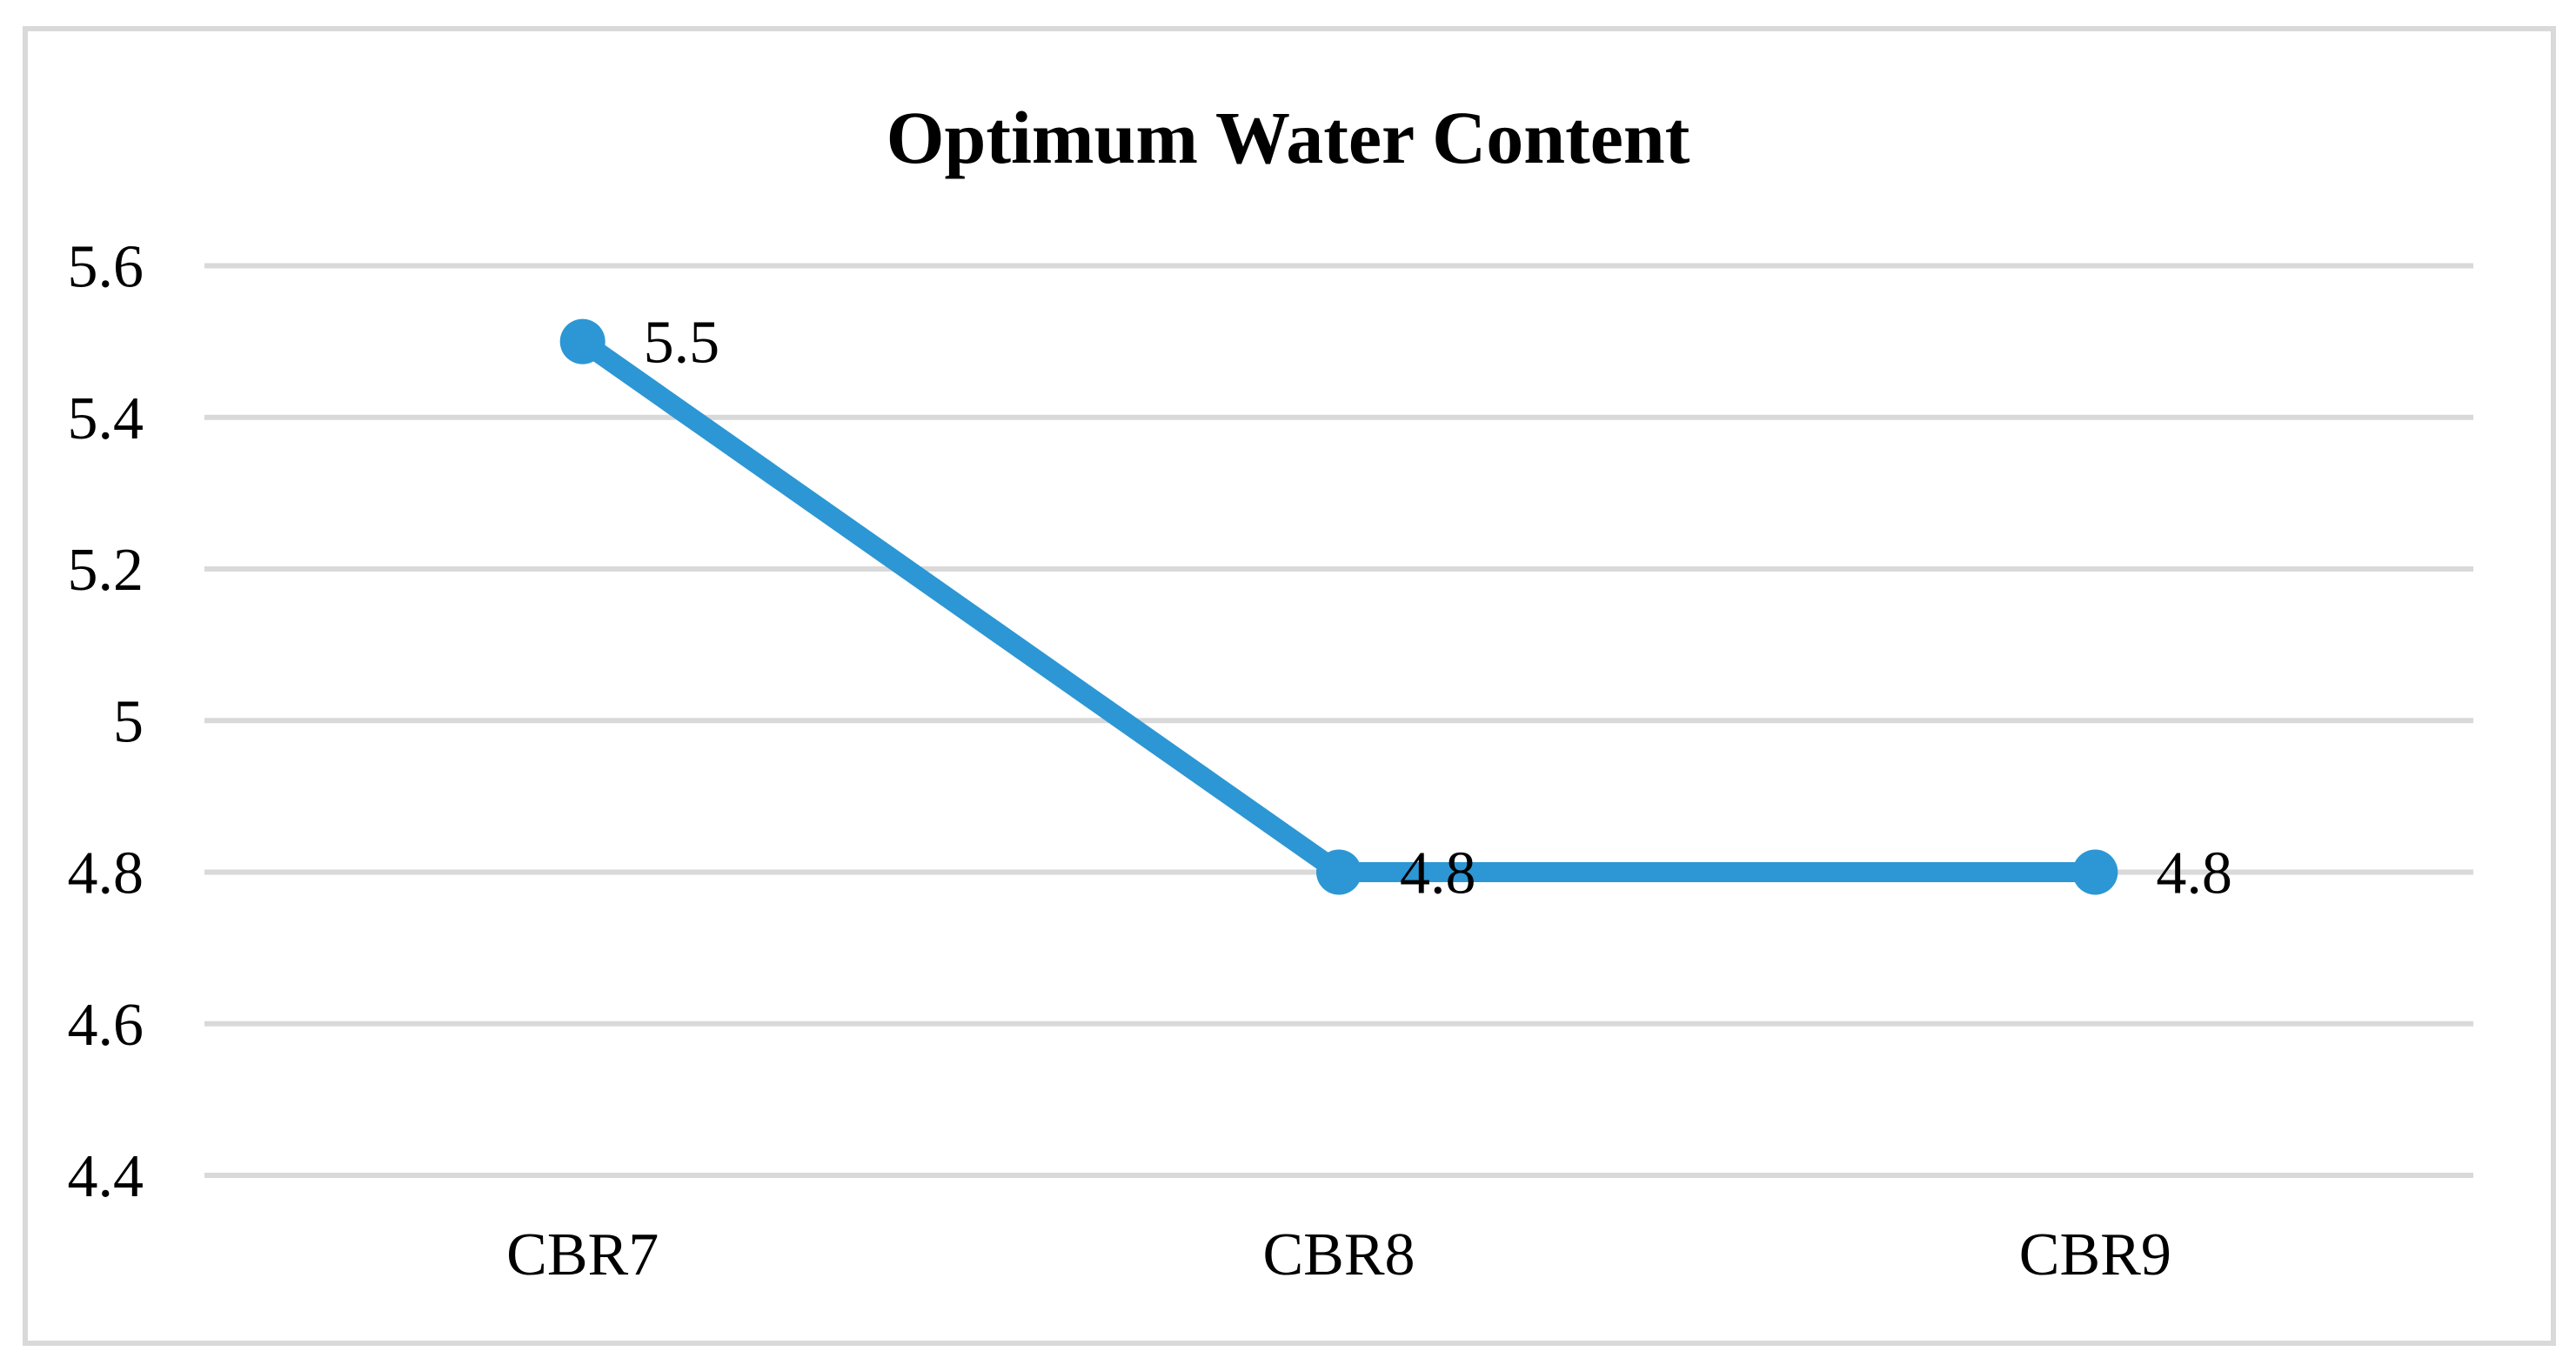 The height and width of the screenshot is (1365, 2576). What do you see at coordinates (1288, 137) in the screenshot?
I see `chart-title: Optimum Water Content` at bounding box center [1288, 137].